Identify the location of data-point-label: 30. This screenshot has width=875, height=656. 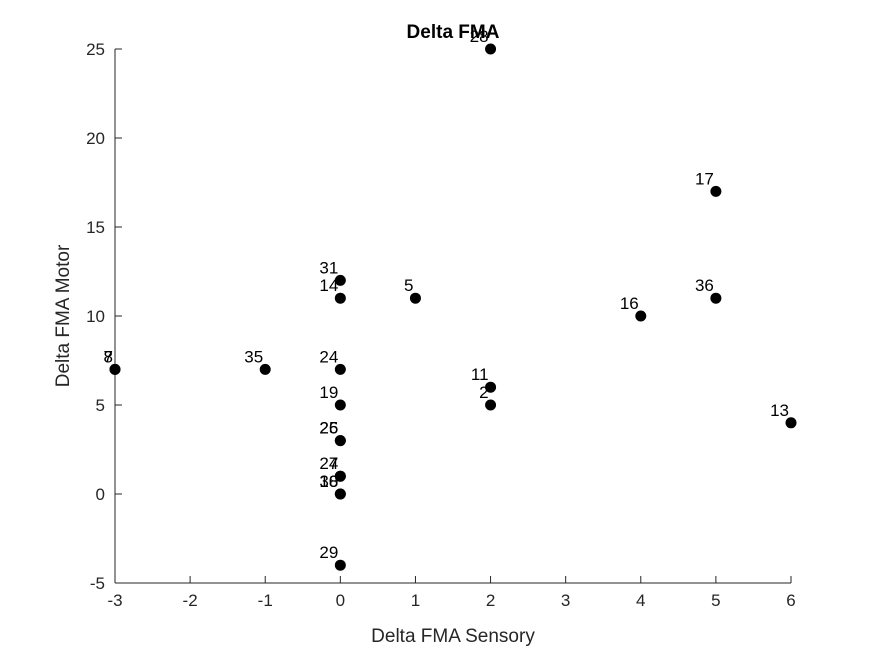
(328, 481).